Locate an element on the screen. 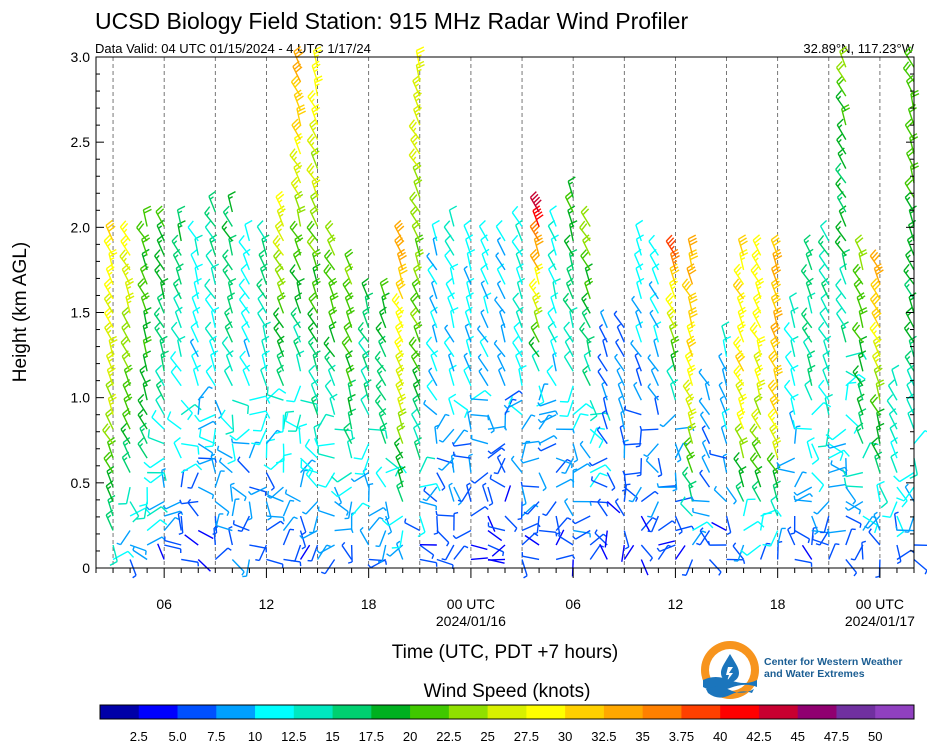  colorbar-swatch is located at coordinates (352, 712).